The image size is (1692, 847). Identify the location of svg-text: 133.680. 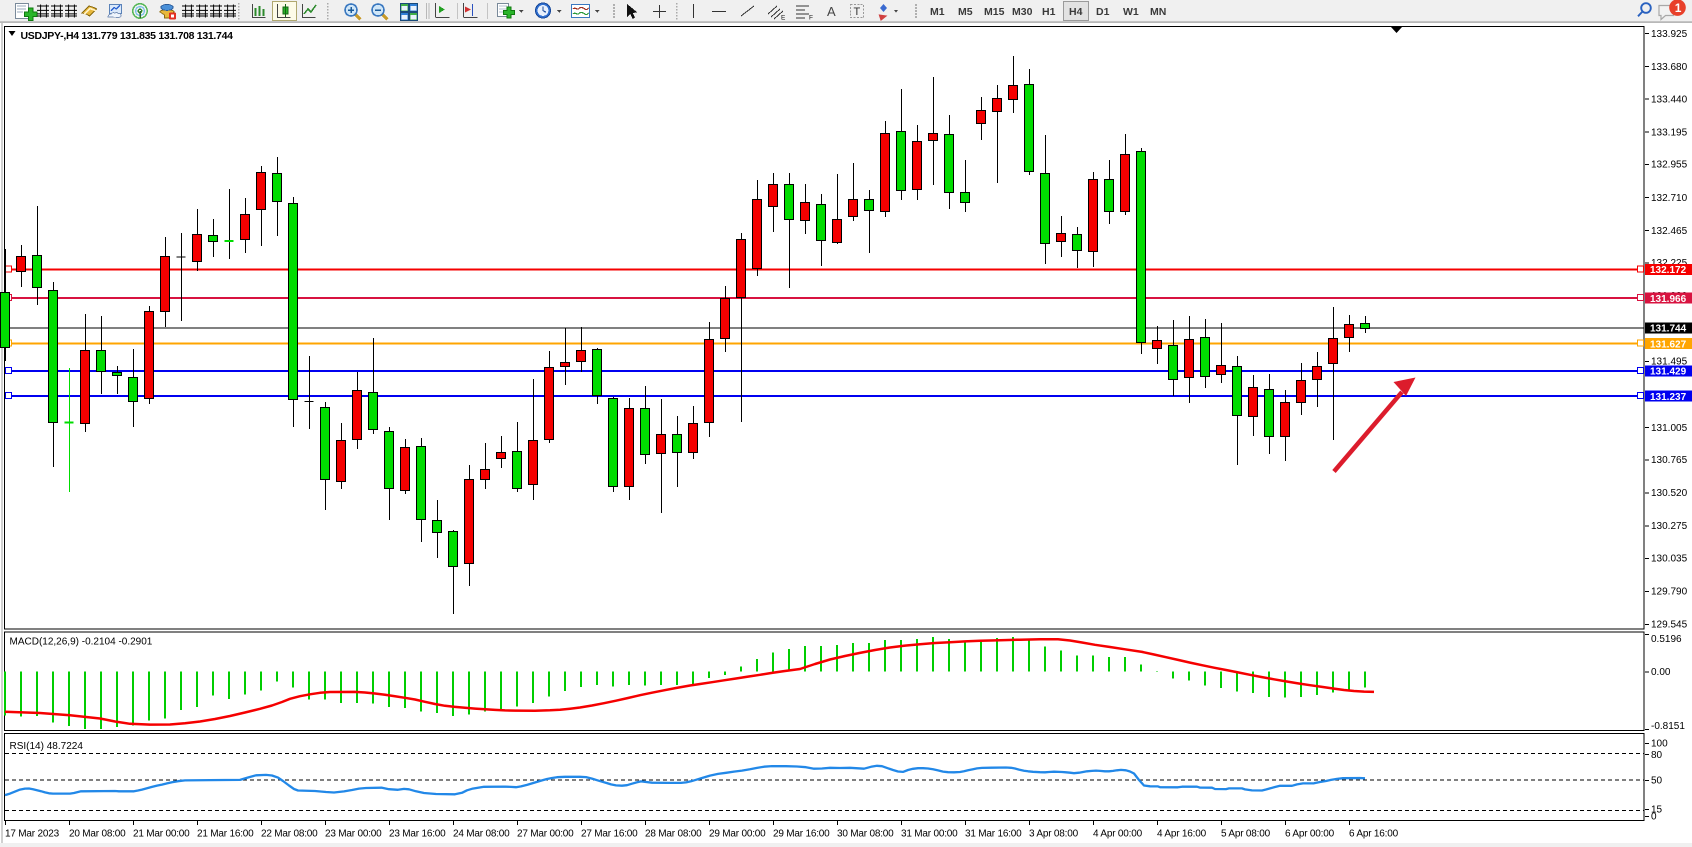
(1669, 67).